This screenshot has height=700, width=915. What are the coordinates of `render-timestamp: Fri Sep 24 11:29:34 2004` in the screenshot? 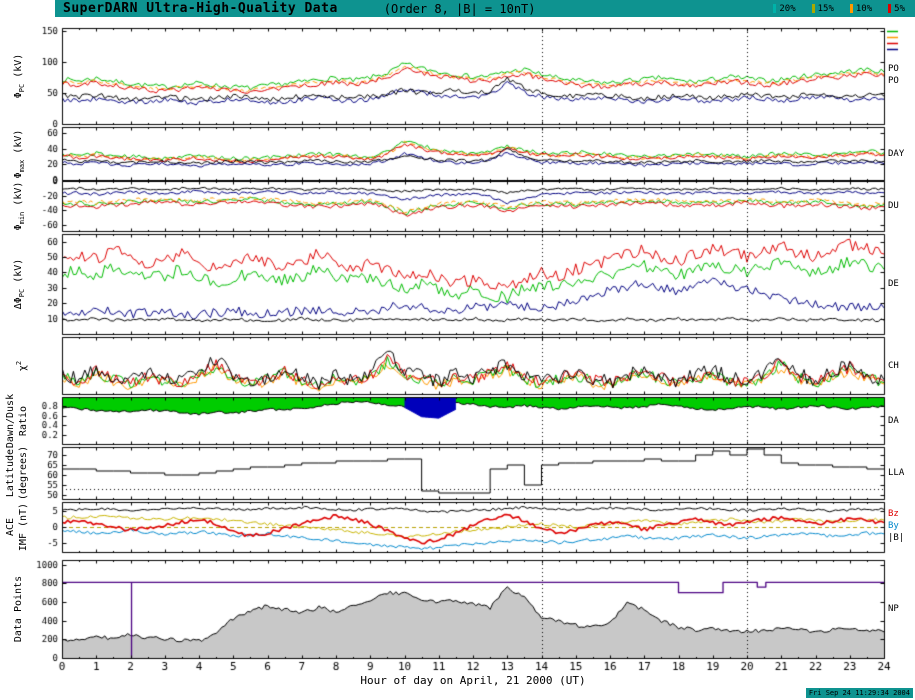 It's located at (859, 693).